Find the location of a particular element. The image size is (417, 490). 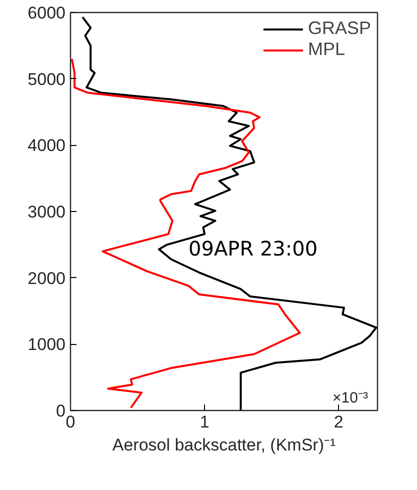

legend-label: MPL is located at coordinates (326, 49).